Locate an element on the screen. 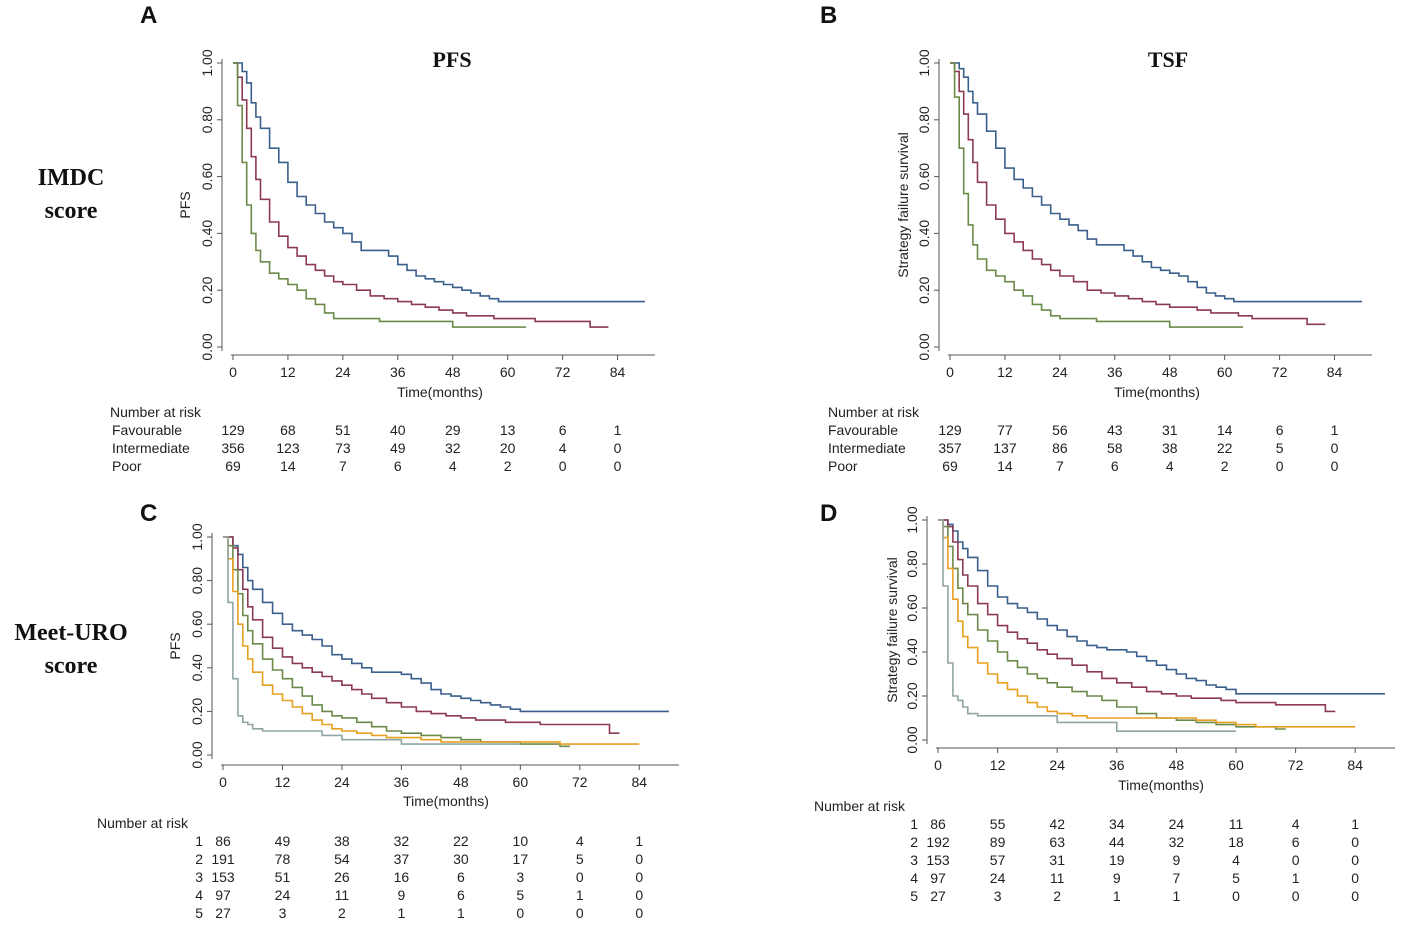  risk-cell: 5 is located at coordinates (1280, 448).